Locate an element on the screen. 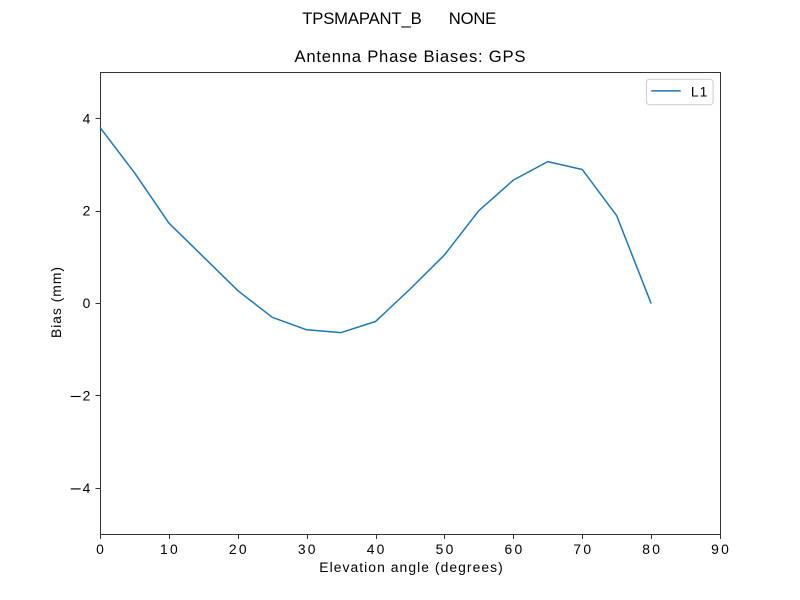  svg-text: Antenna Phase Biases: GPS is located at coordinates (410, 56).